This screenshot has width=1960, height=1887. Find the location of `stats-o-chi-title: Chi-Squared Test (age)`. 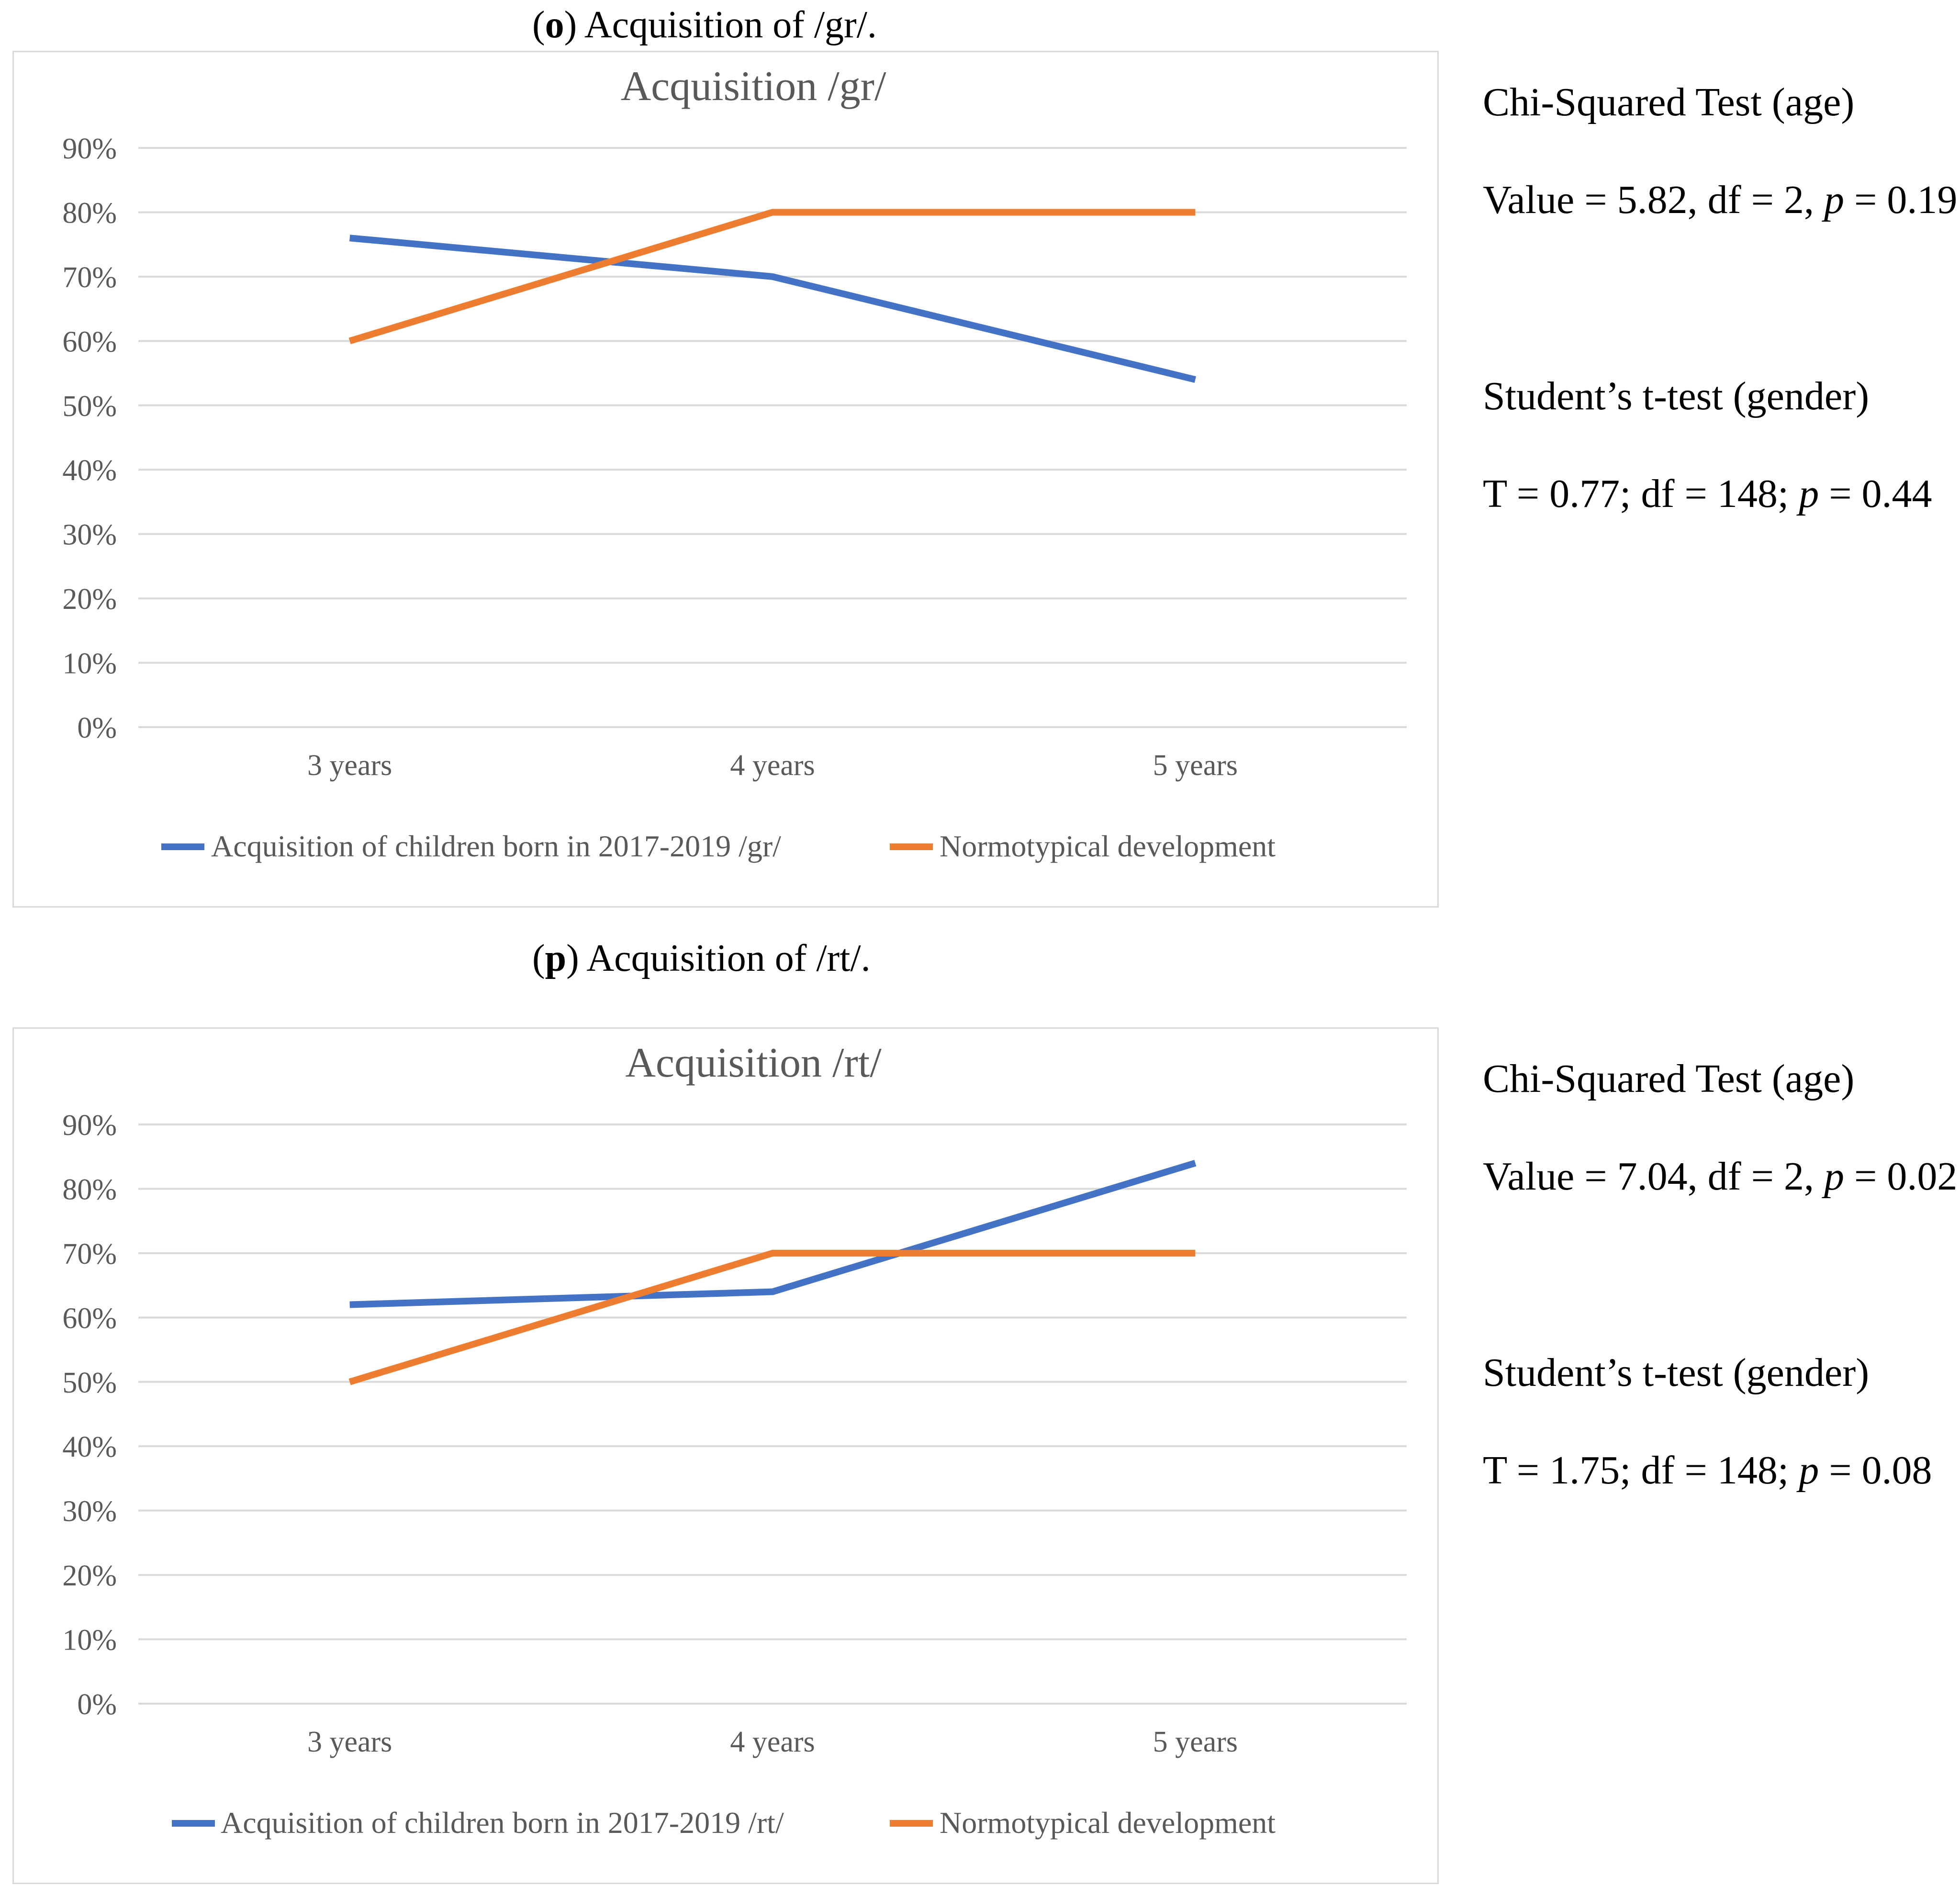

stats-o-chi-title: Chi-Squared Test (age) is located at coordinates (1669, 102).